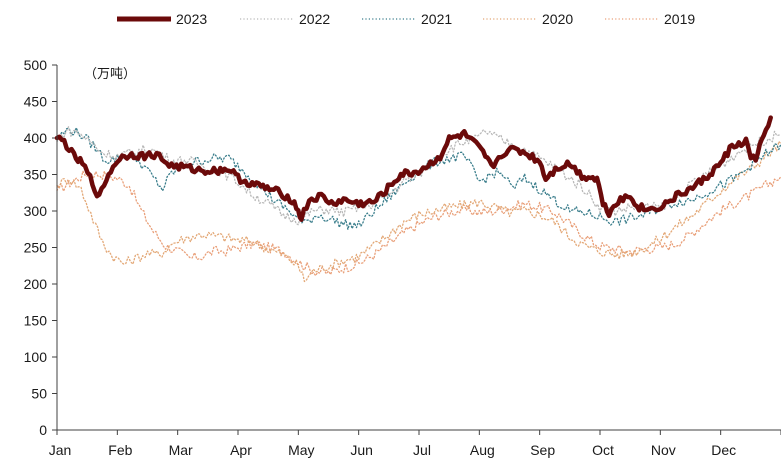 This screenshot has width=781, height=459. What do you see at coordinates (36, 248) in the screenshot?
I see `y-tick-label: 250` at bounding box center [36, 248].